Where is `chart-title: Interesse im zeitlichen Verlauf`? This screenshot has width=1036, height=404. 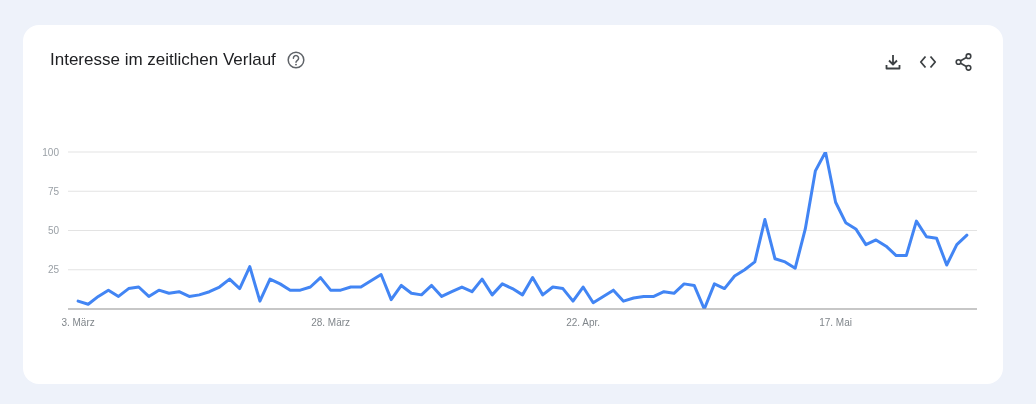
chart-title: Interesse im zeitlichen Verlauf is located at coordinates (163, 60).